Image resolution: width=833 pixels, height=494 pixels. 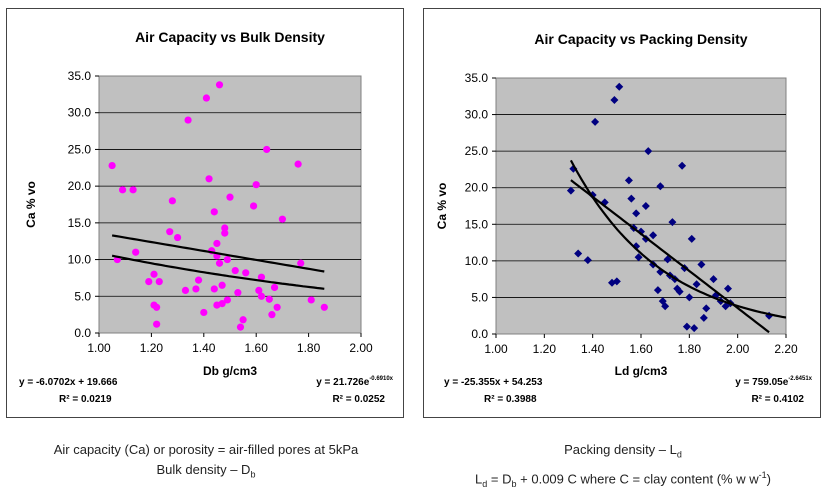 I want to click on x-axis-label: Ld g/cm3, so click(x=641, y=371).